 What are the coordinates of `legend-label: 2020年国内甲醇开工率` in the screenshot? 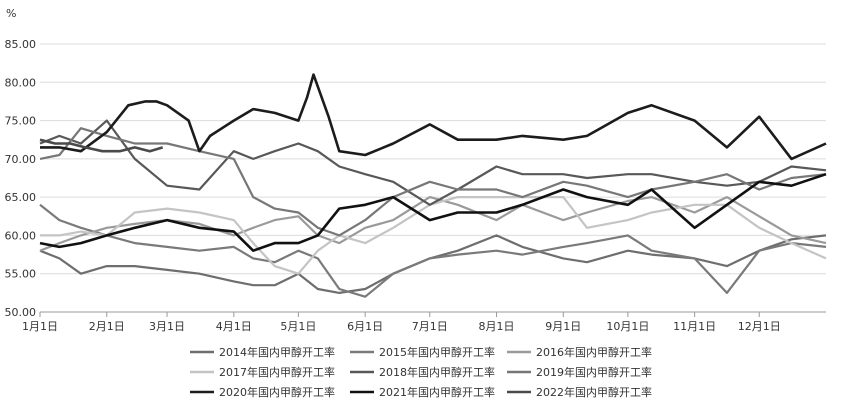 It's located at (277, 392).